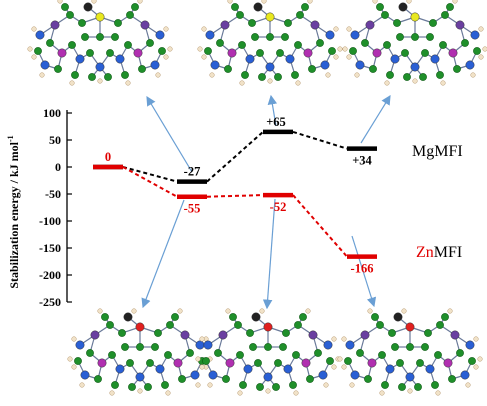 The width and height of the screenshot is (487, 406). Describe the element at coordinates (437, 202) in the screenshot. I see `series-labels: MgMFI ZnMFI` at that location.